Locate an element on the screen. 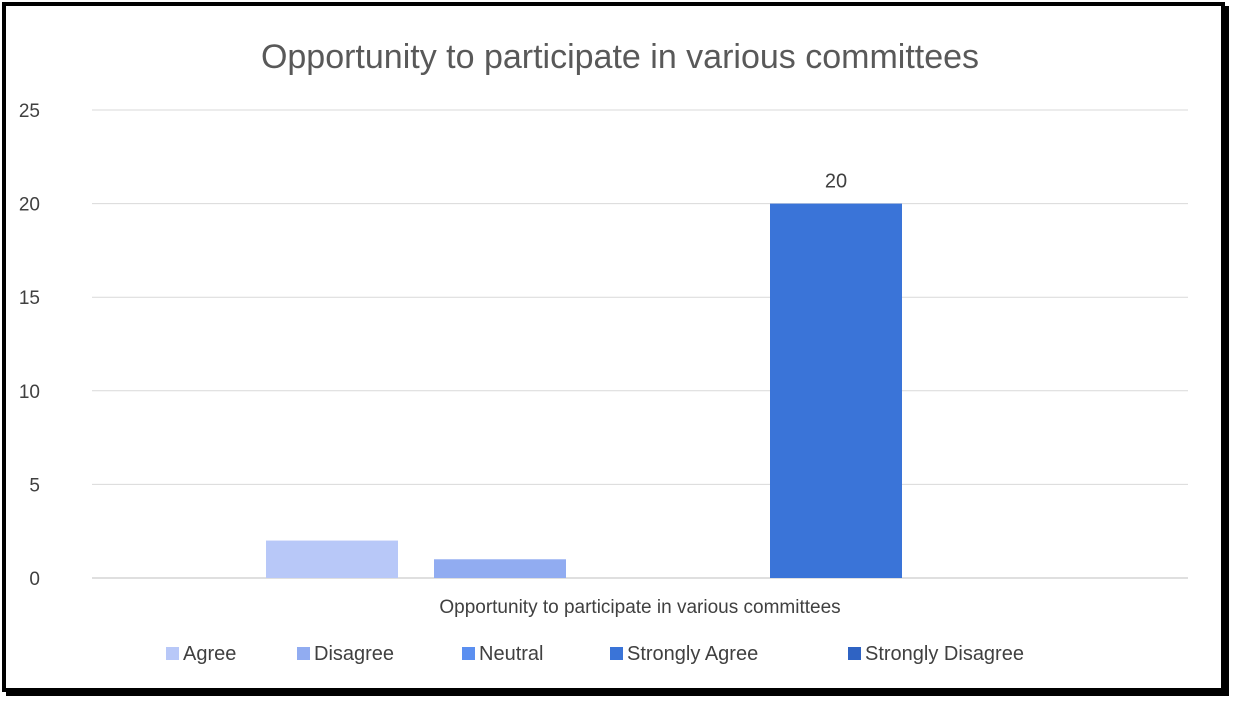 The image size is (1235, 702). legend-item: Strongly Disagree is located at coordinates (936, 654).